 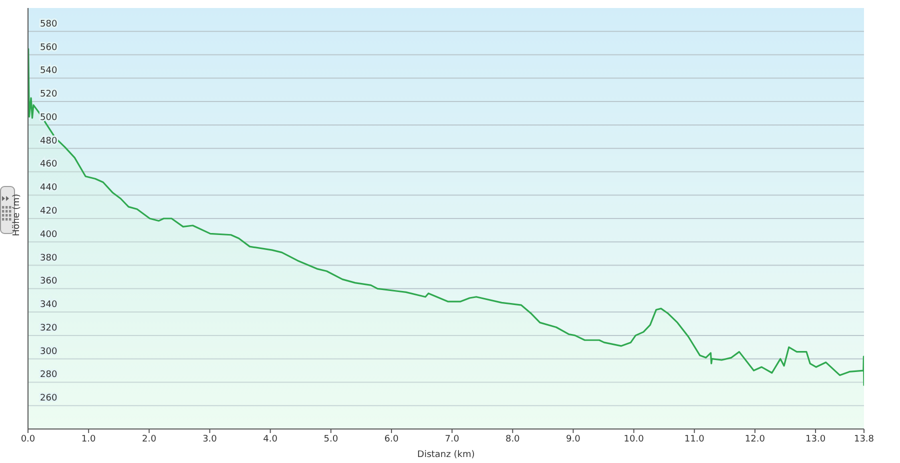 What do you see at coordinates (573, 439) in the screenshot?
I see `x-tick-label: 9.0` at bounding box center [573, 439].